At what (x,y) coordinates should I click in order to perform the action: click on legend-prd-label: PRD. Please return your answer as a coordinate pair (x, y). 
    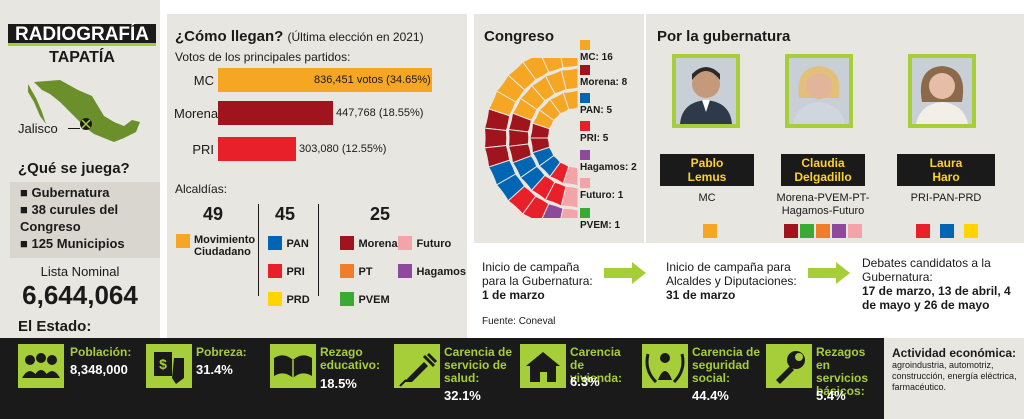
    Looking at the image, I should click on (298, 300).